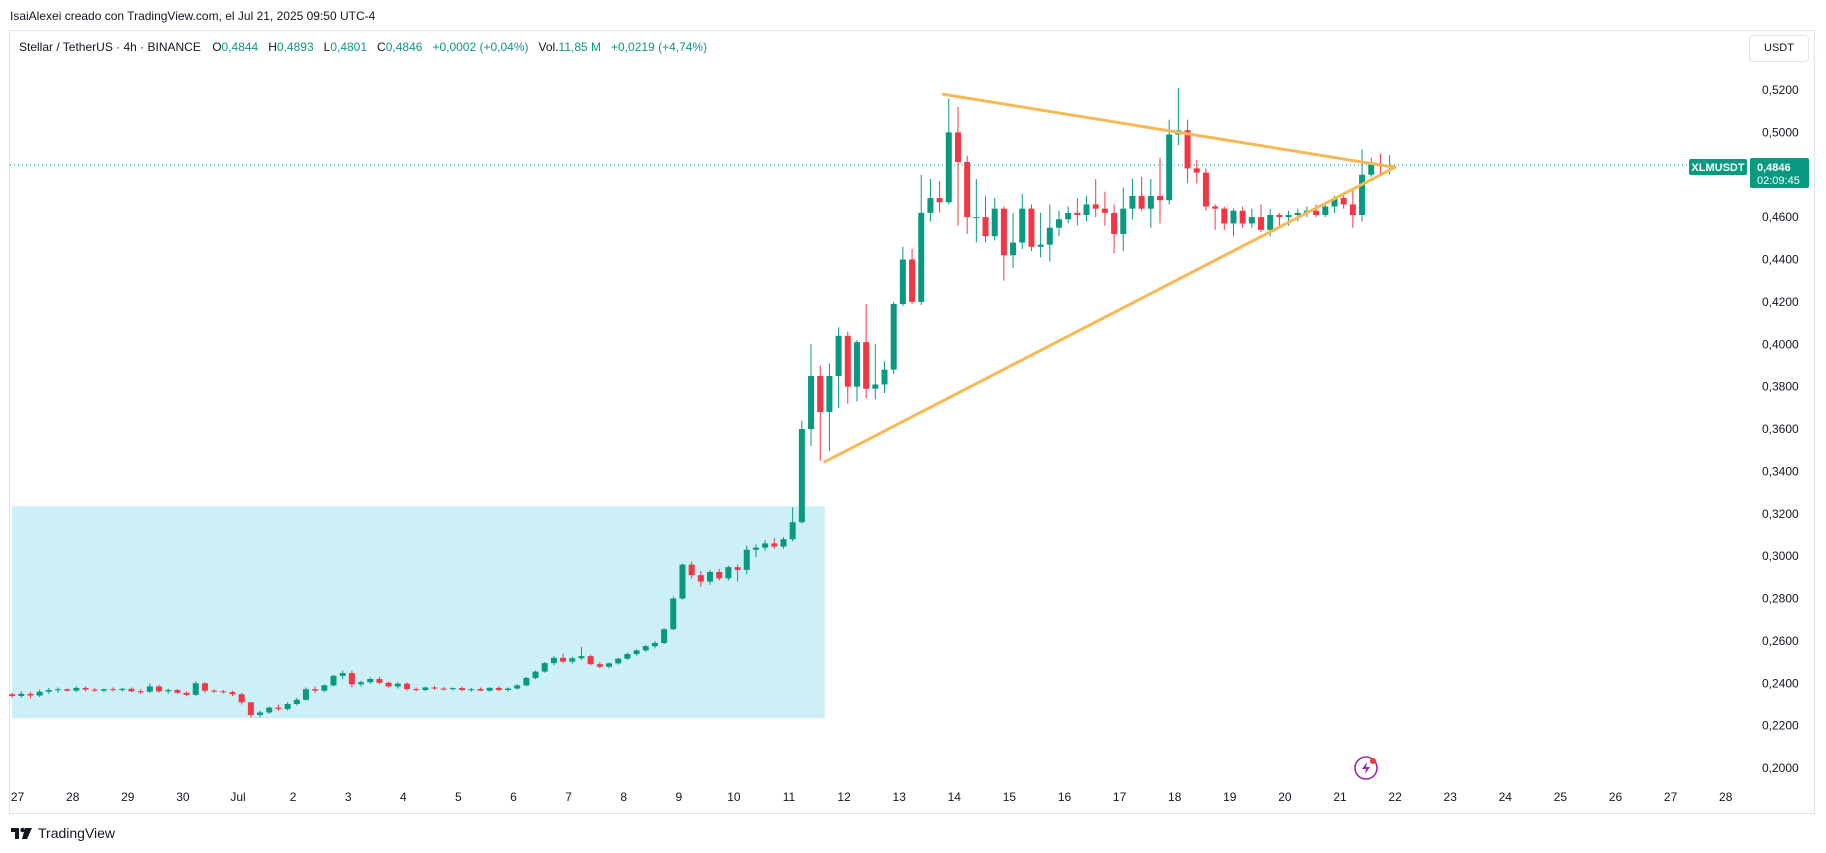 This screenshot has width=1826, height=853. Describe the element at coordinates (844, 797) in the screenshot. I see `x-axis-tick-label: 12` at that location.